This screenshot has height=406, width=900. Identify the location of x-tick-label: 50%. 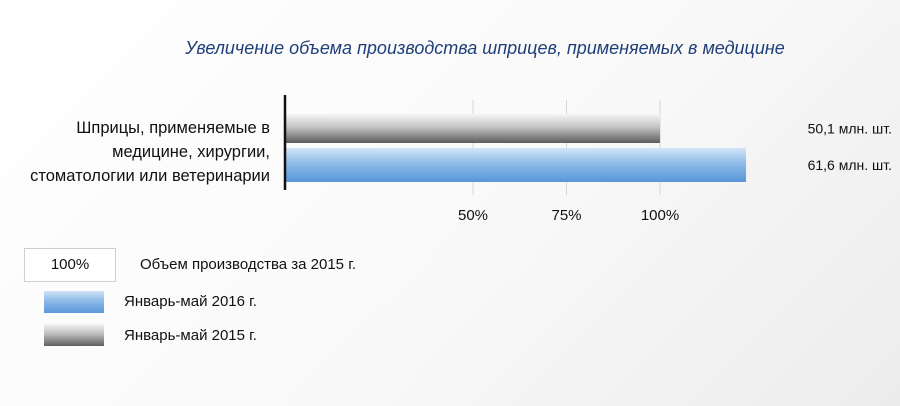
(473, 215).